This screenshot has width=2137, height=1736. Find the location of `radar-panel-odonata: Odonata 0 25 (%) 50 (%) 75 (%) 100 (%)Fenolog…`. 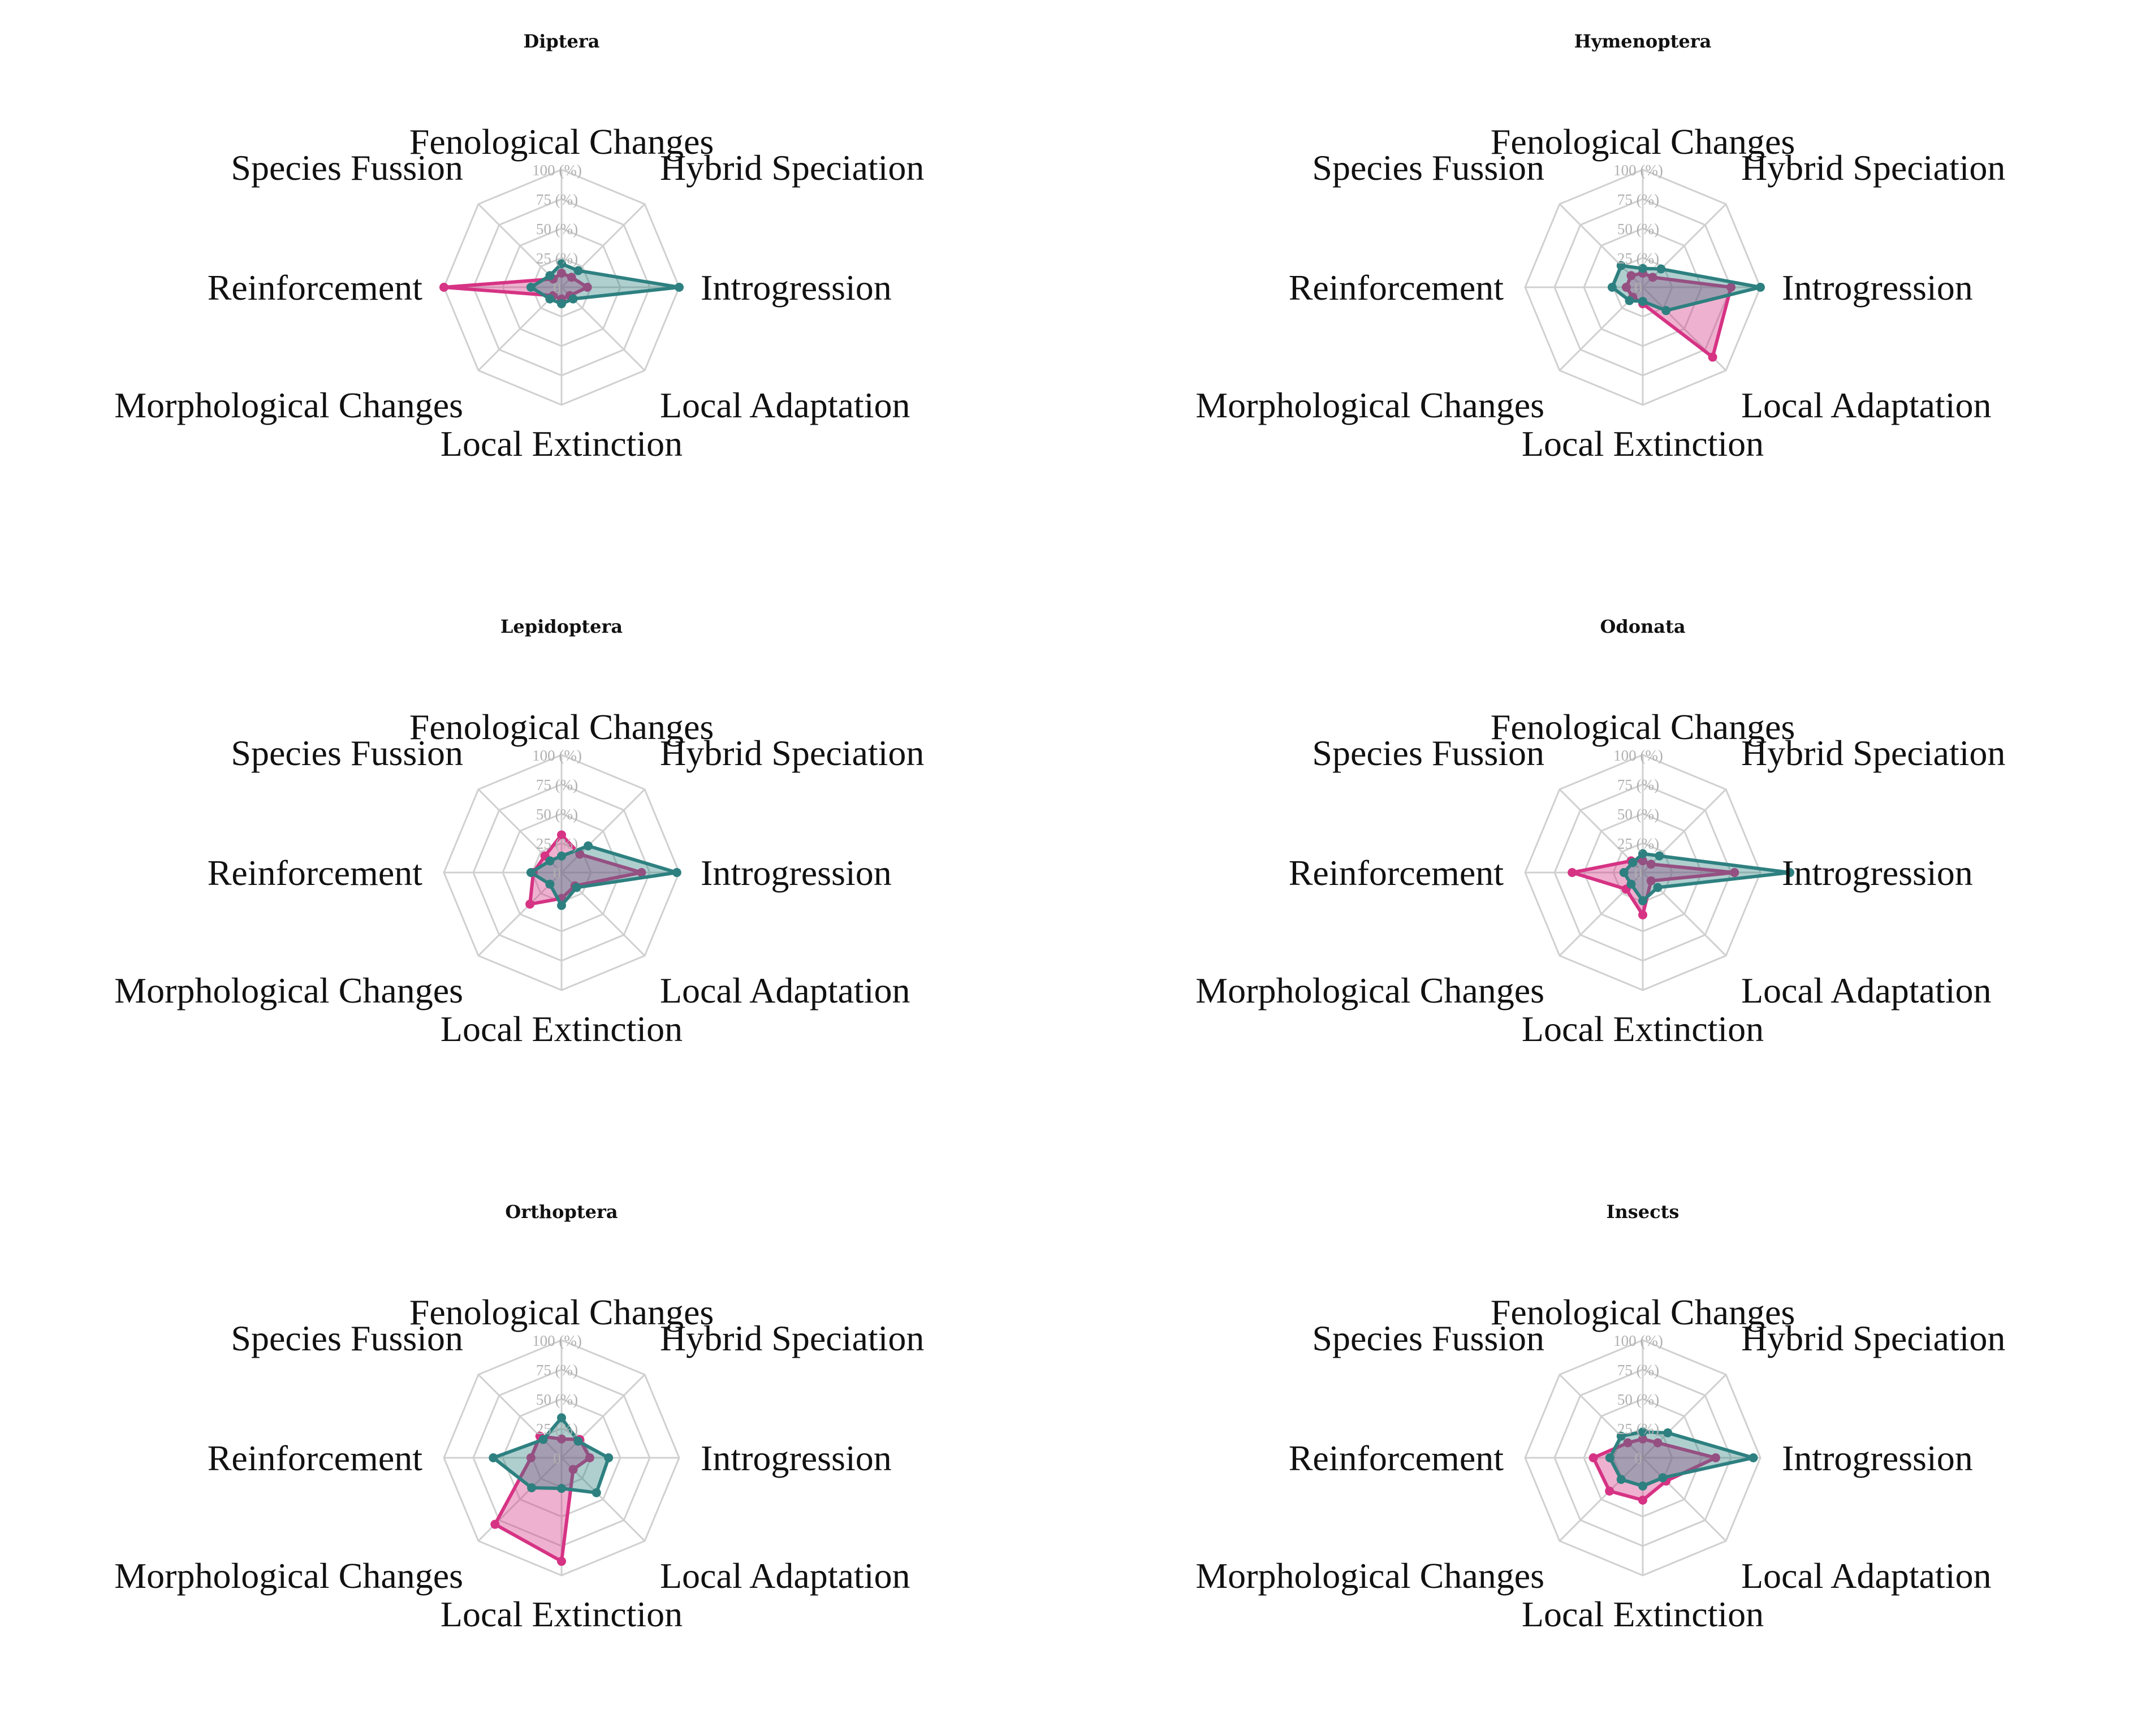

radar-panel-odonata: Odonata 0 25 (%) 50 (%) 75 (%) 100 (%)Fenolog… is located at coordinates (1600, 832).